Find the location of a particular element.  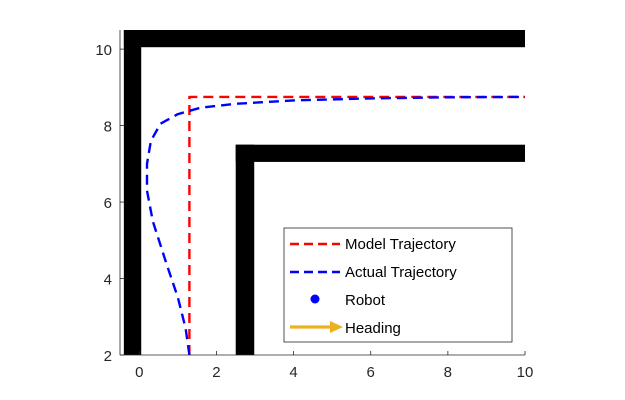

y-tick-label: 8 is located at coordinates (108, 127).